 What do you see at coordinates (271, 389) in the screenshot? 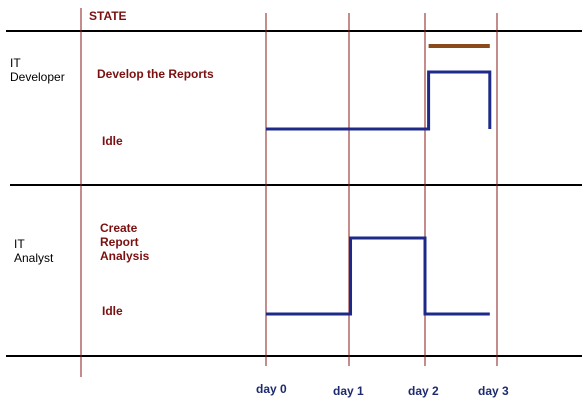
I see `day-label-0: day 0` at bounding box center [271, 389].